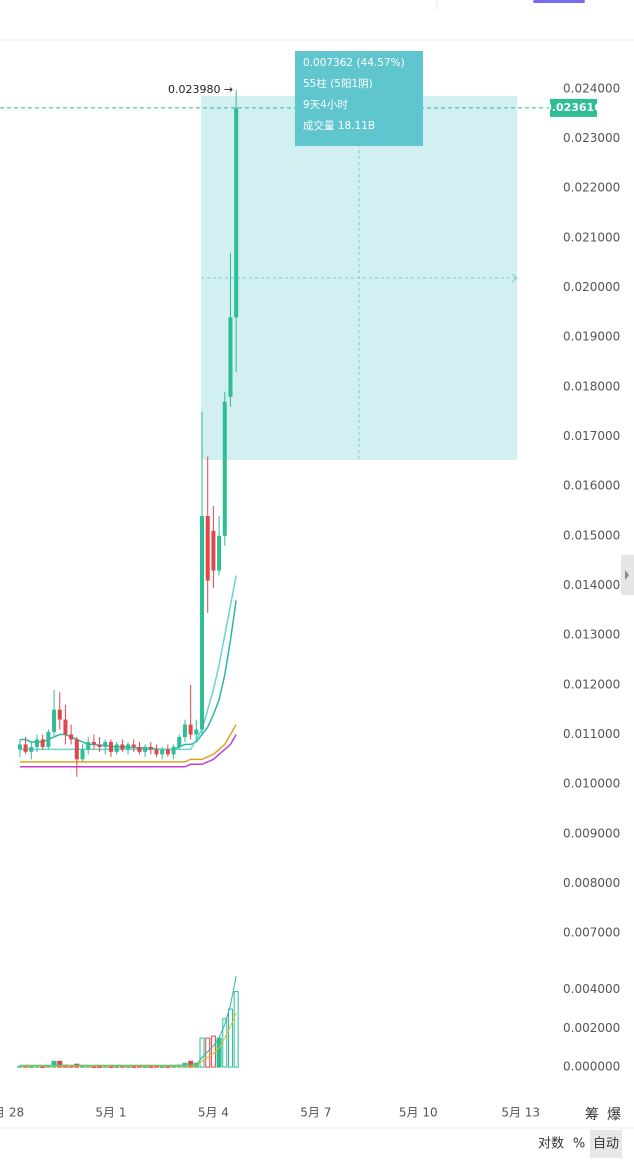  Describe the element at coordinates (559, 1) in the screenshot. I see `header-button` at that location.